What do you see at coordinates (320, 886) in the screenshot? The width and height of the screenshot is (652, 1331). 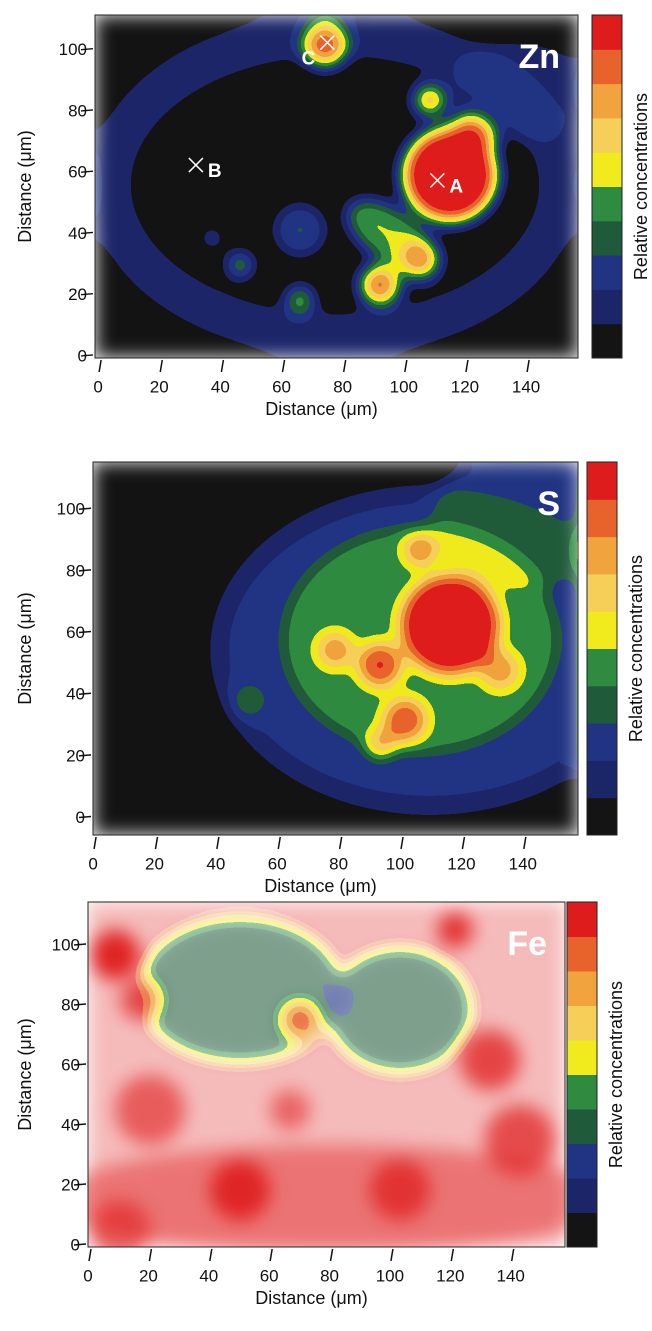 I see `x-axis-title: Distance (μm)` at bounding box center [320, 886].